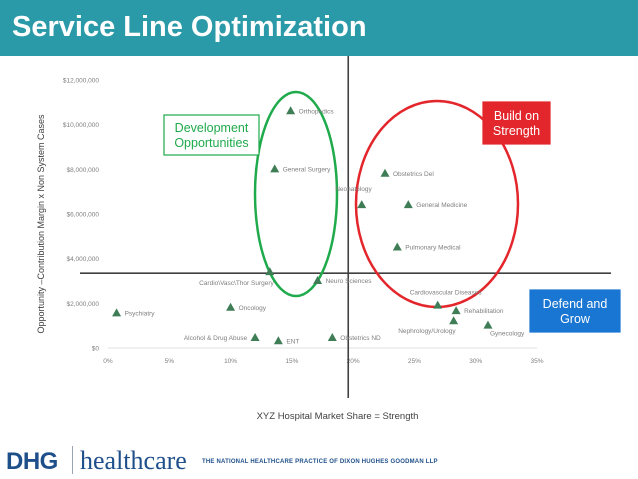 The height and width of the screenshot is (479, 638). Describe the element at coordinates (236, 283) in the screenshot. I see `data-label: Cardio\Vasc\Thor Surgery` at that location.